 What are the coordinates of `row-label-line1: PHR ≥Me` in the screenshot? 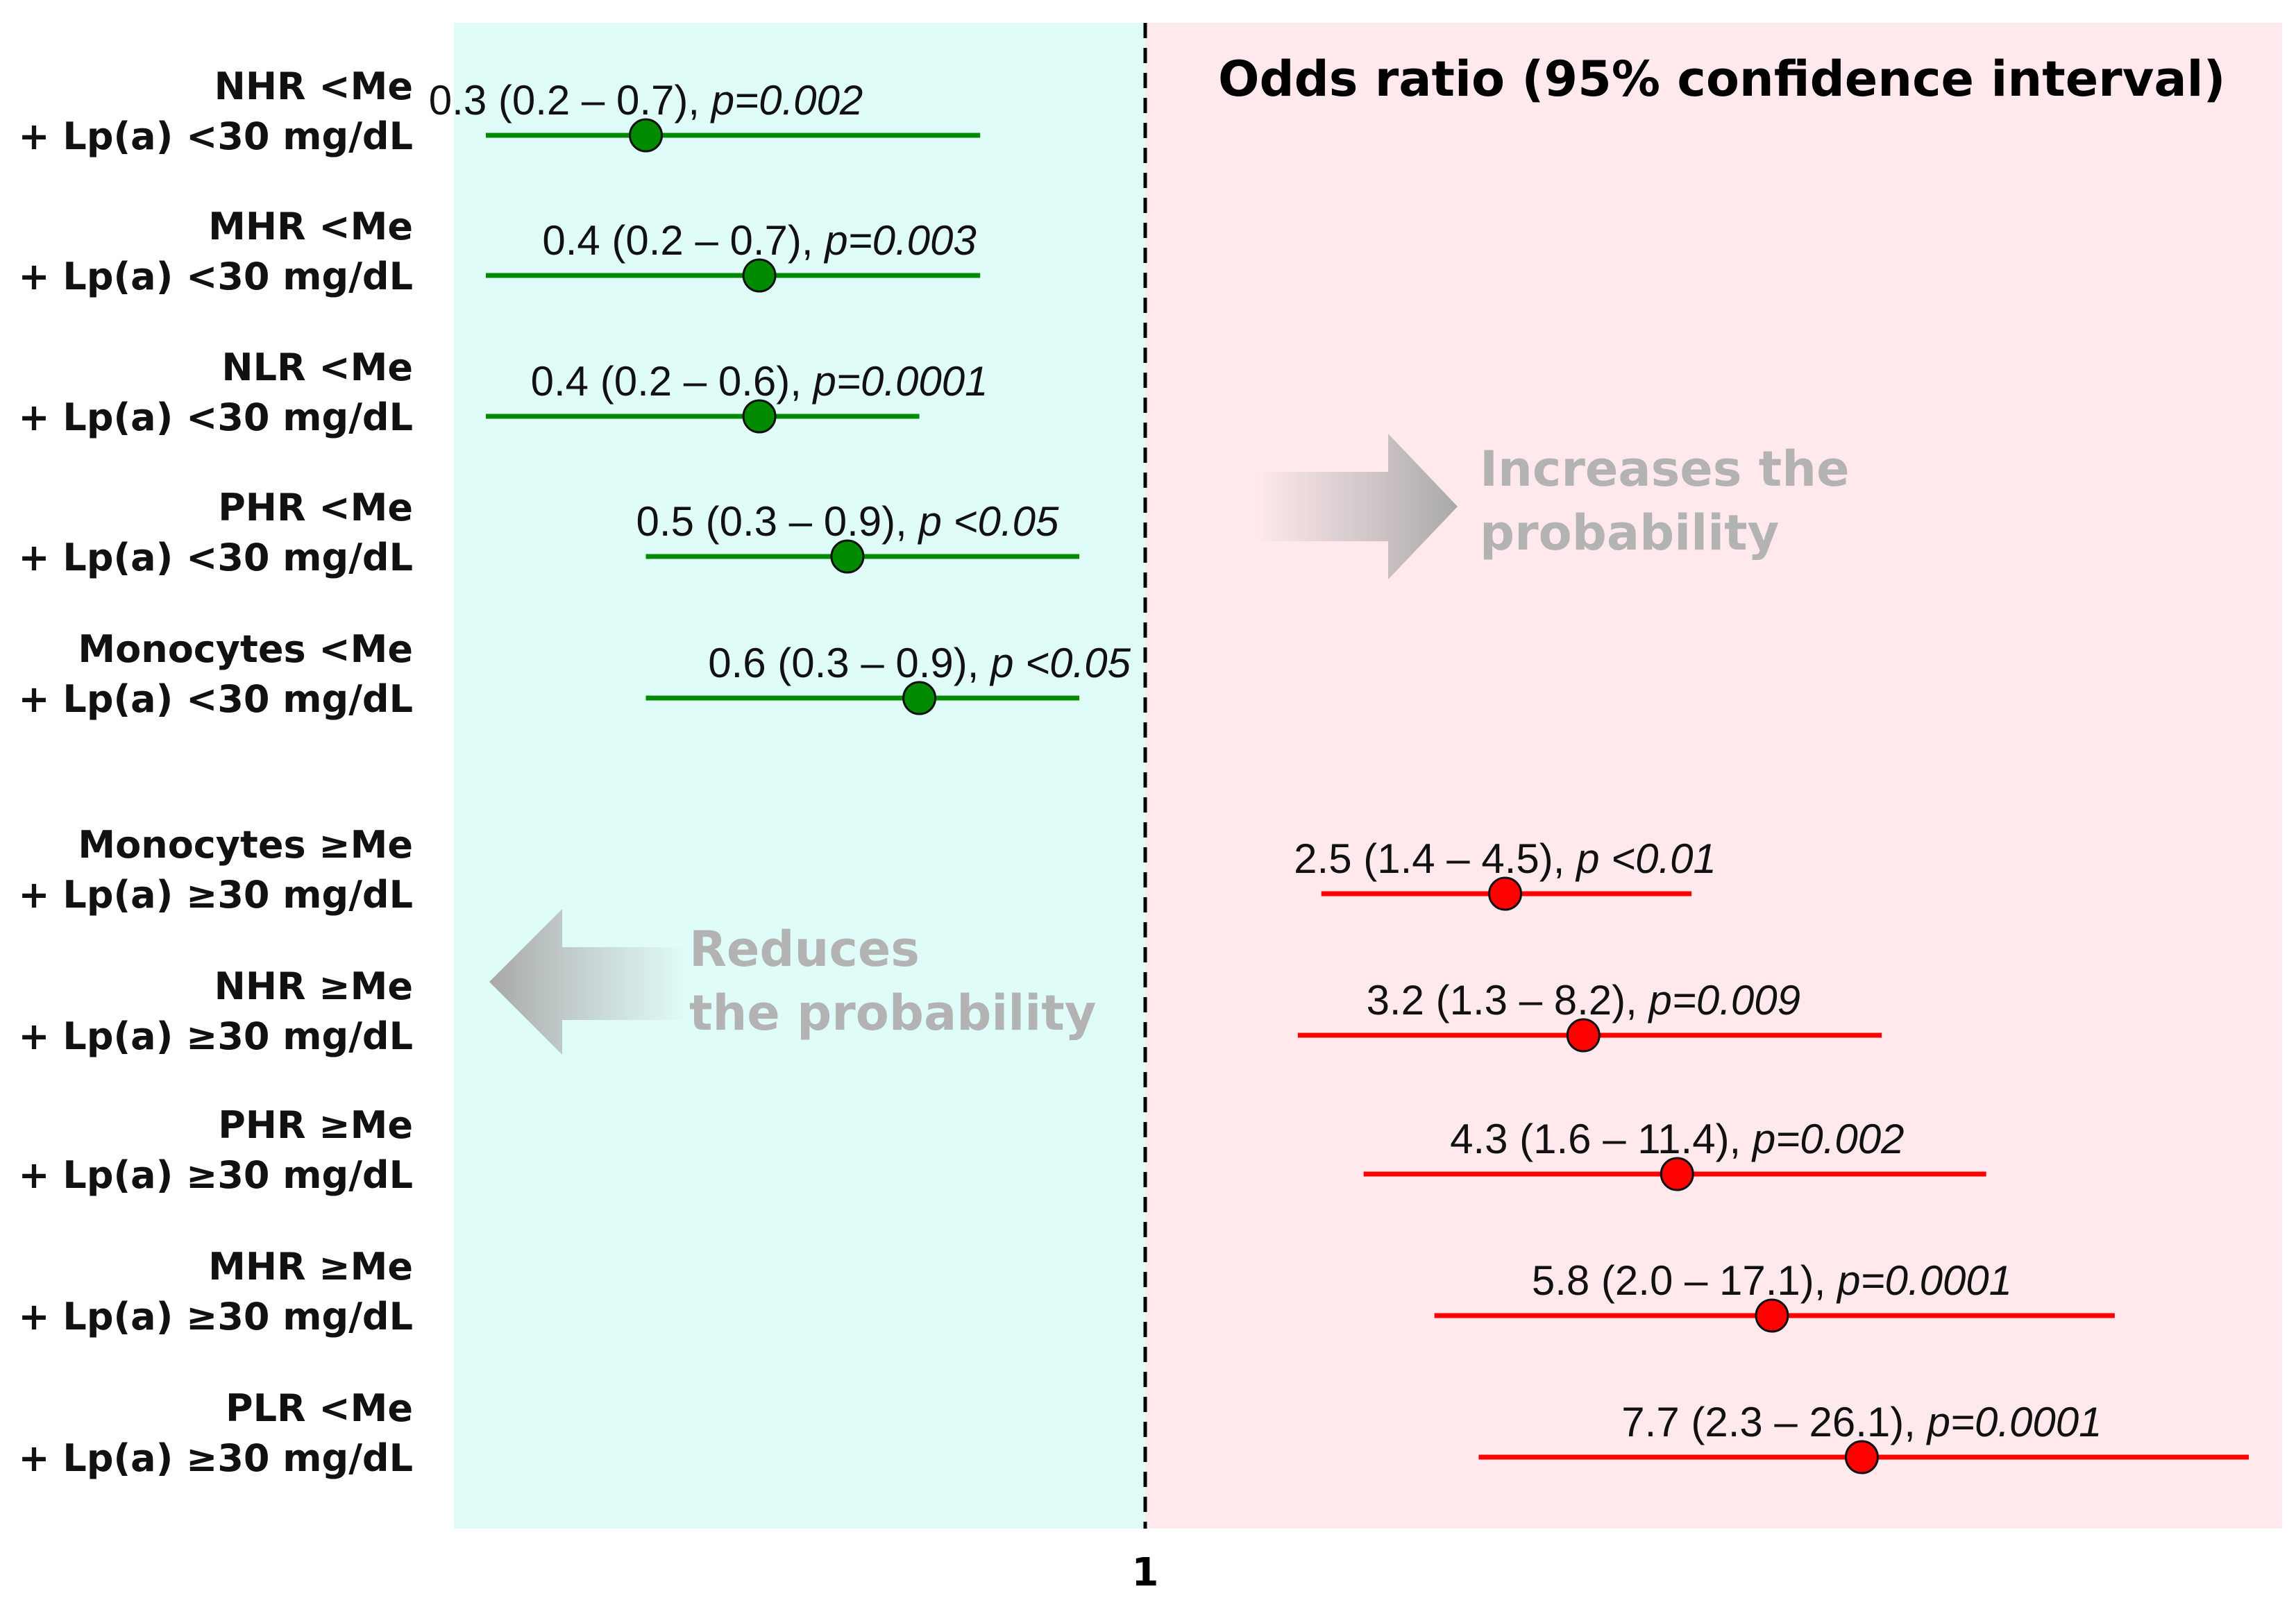 It's located at (316, 1125).